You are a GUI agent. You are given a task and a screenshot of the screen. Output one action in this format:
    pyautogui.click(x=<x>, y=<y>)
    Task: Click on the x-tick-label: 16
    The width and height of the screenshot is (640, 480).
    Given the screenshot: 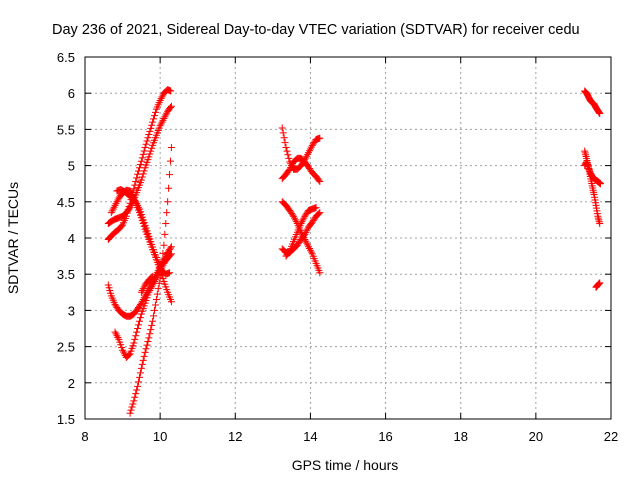 What is the action you would take?
    pyautogui.click(x=385, y=436)
    